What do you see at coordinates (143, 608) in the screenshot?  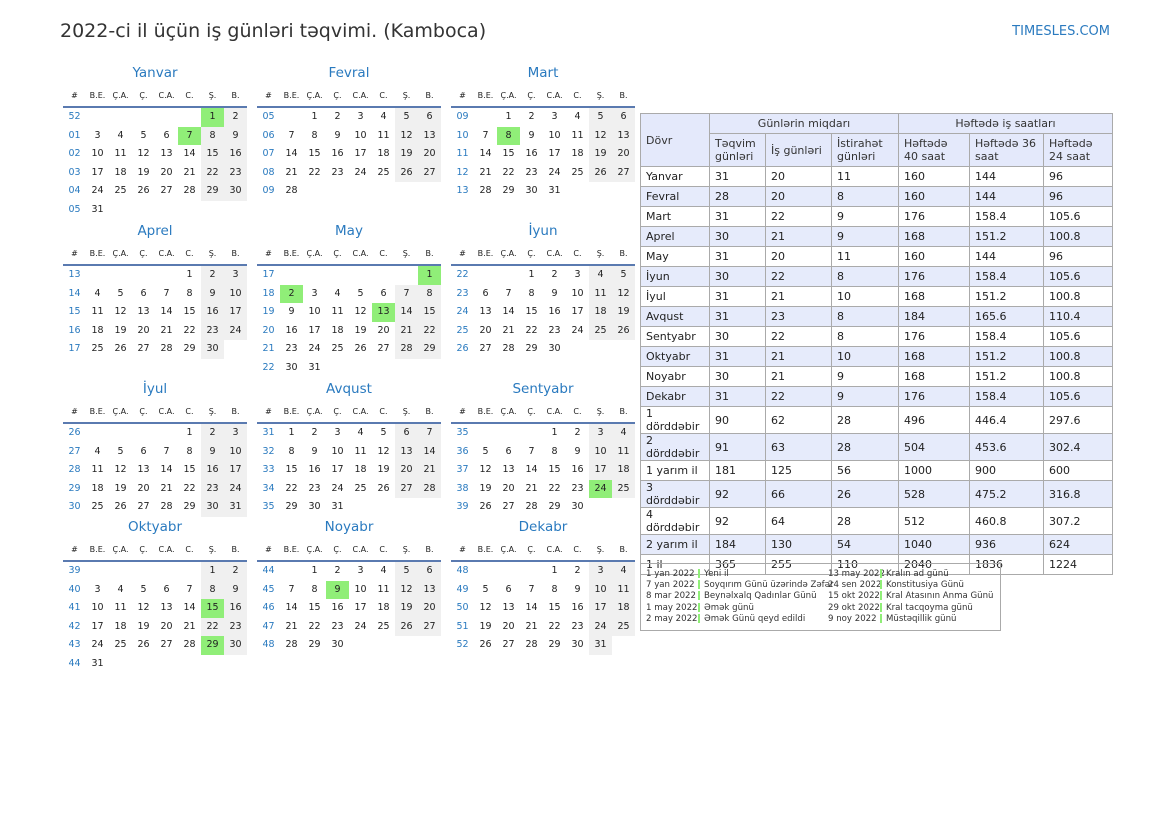 I see `day-cell: 12` at bounding box center [143, 608].